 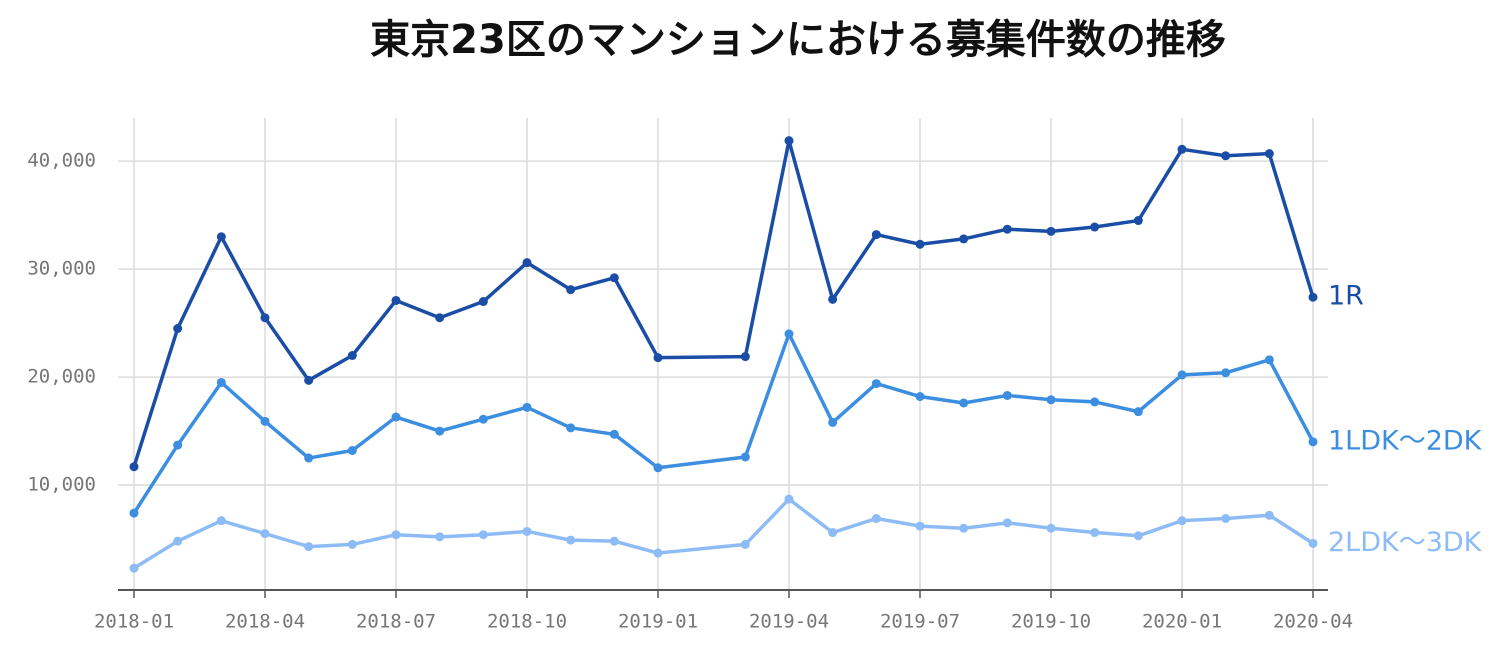 I want to click on y-tick-label: 30,000, so click(x=61, y=269).